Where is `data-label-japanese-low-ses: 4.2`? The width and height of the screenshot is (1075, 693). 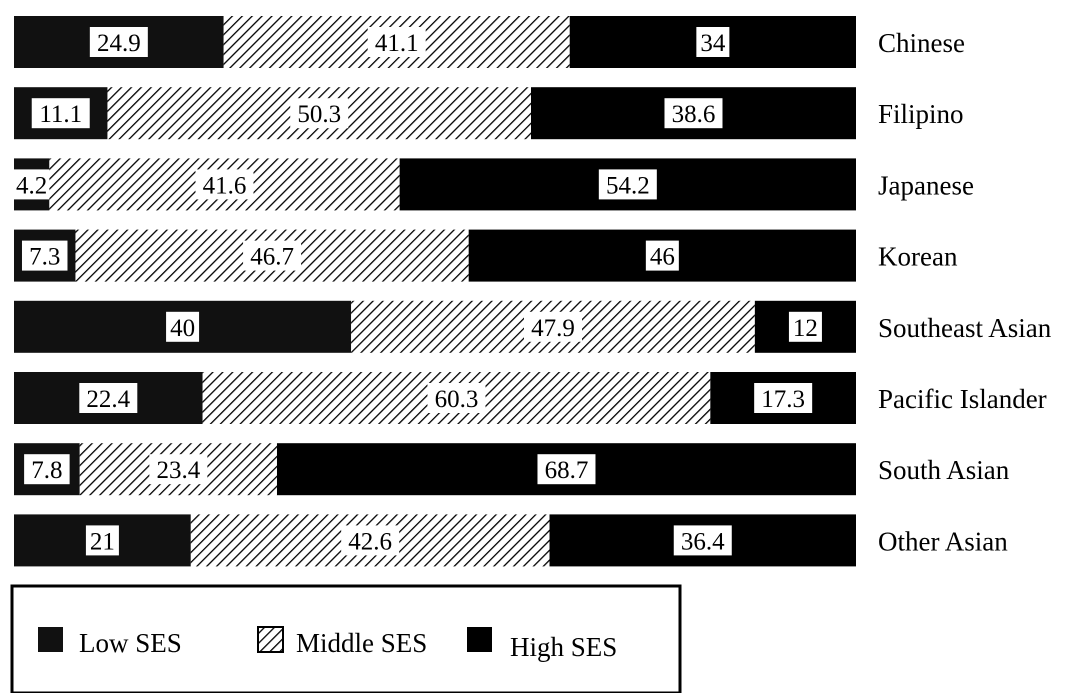 data-label-japanese-low-ses: 4.2 is located at coordinates (31, 185).